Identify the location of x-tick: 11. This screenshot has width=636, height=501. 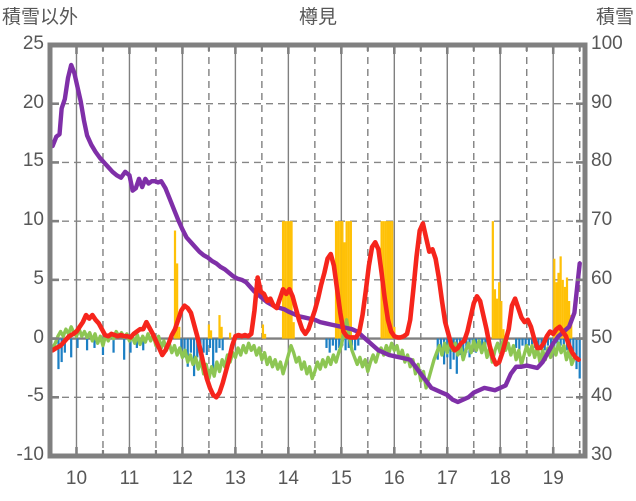
(129, 478).